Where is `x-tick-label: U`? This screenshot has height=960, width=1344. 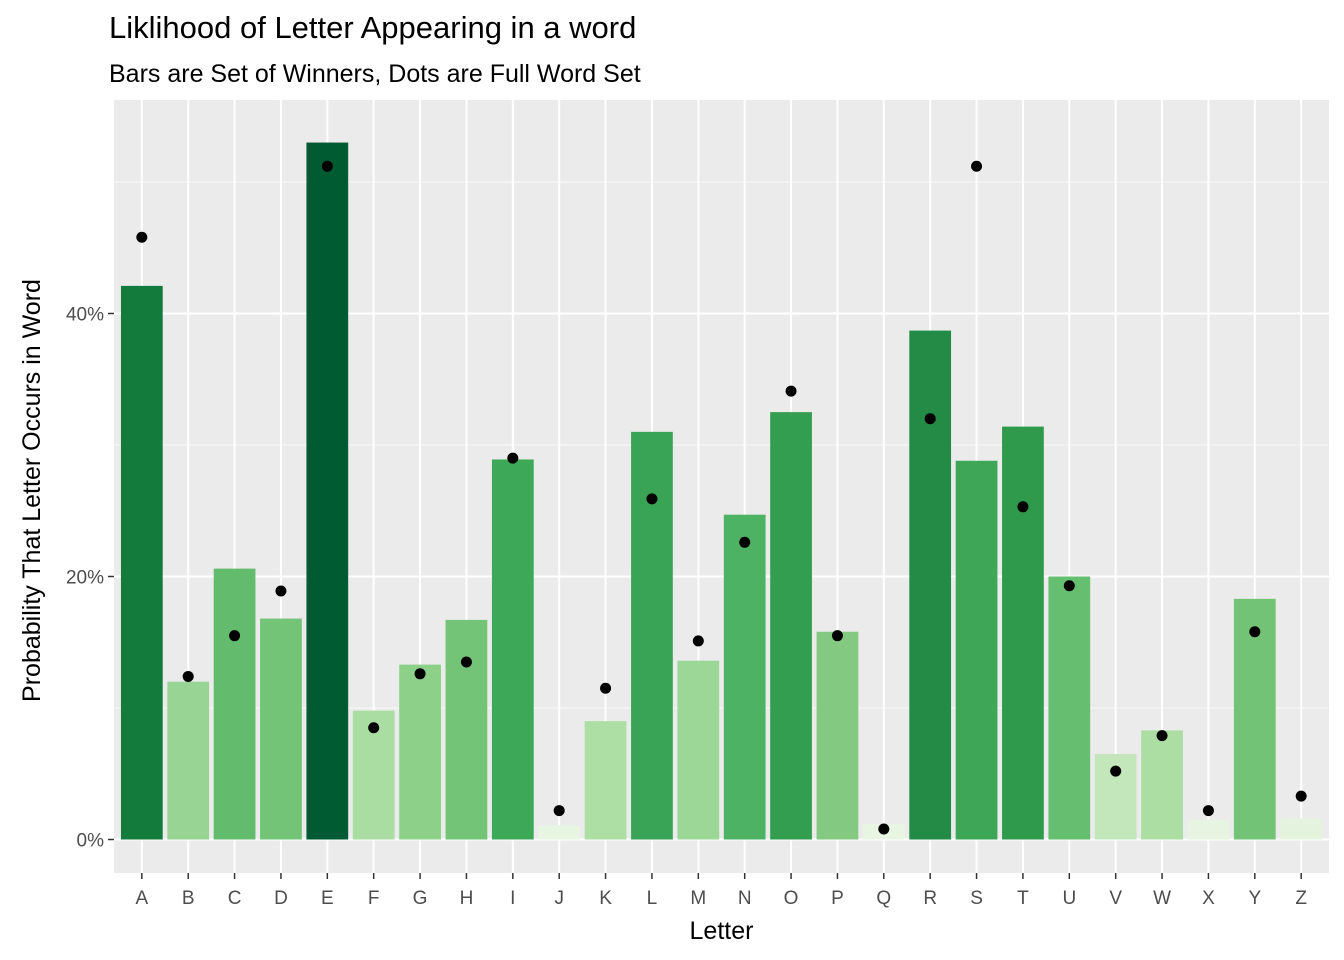
x-tick-label: U is located at coordinates (1069, 898).